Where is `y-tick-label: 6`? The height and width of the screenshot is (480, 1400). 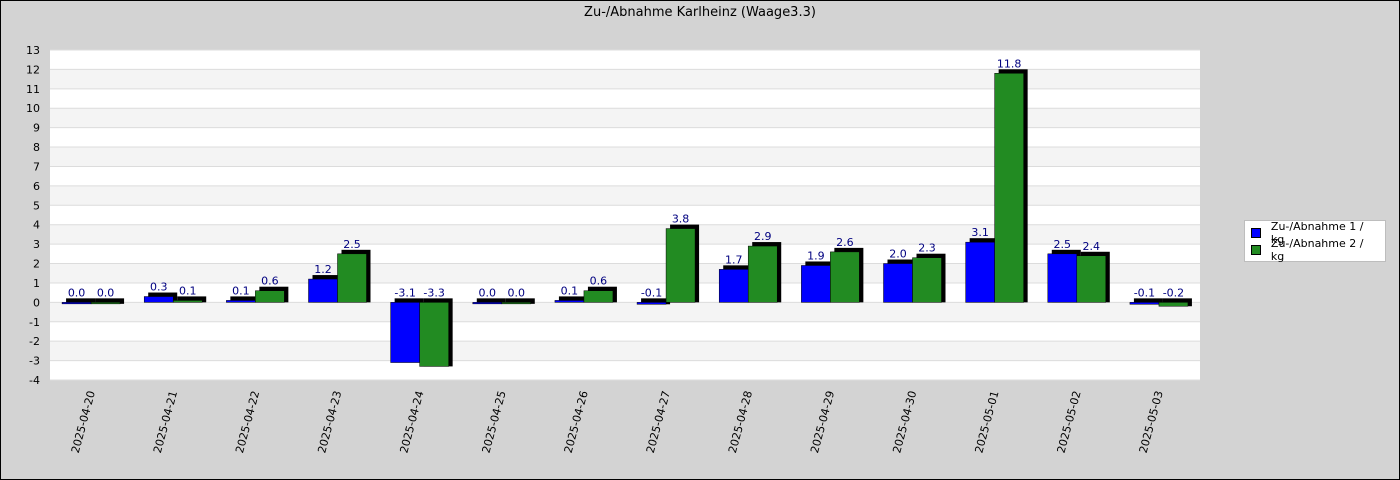
y-tick-label: 6 is located at coordinates (36, 186).